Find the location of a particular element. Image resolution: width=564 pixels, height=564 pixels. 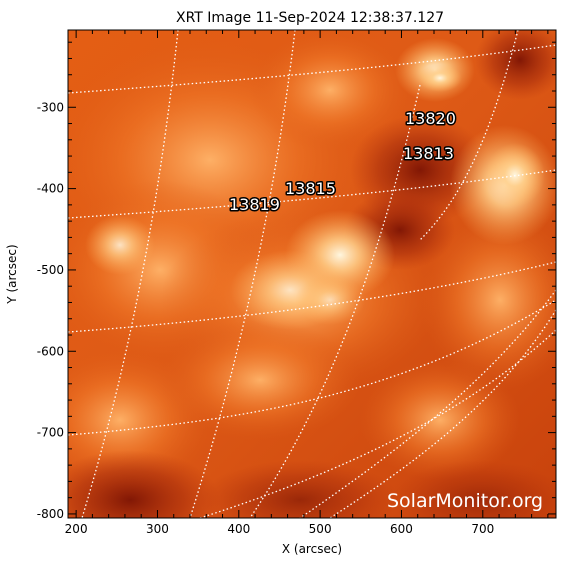

region-label: 13813 is located at coordinates (428, 153).